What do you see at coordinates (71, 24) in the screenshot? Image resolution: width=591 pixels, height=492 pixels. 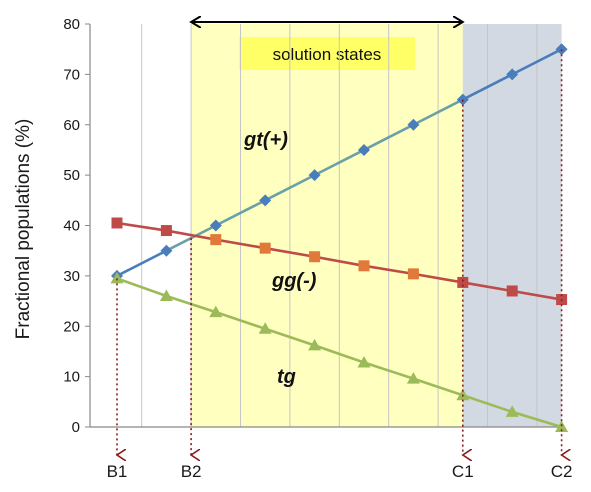 I see `y-tick-label: 80` at bounding box center [71, 24].